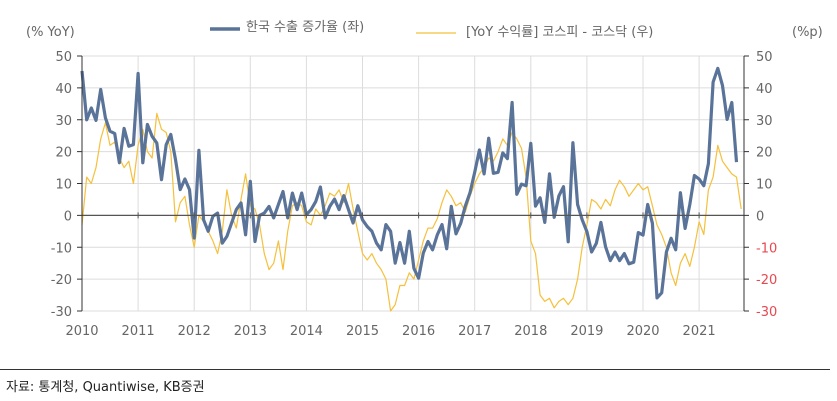 This screenshot has height=401, width=837. I want to click on x-tick-label: 2021, so click(699, 331).